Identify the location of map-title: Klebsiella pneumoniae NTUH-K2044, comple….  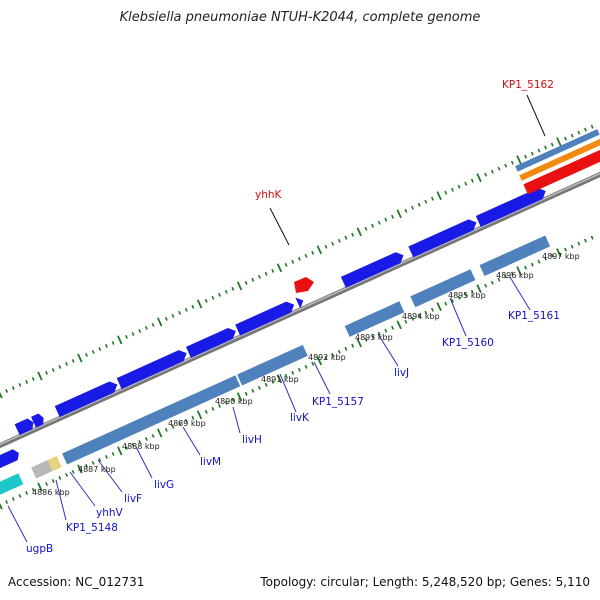
(300, 17).